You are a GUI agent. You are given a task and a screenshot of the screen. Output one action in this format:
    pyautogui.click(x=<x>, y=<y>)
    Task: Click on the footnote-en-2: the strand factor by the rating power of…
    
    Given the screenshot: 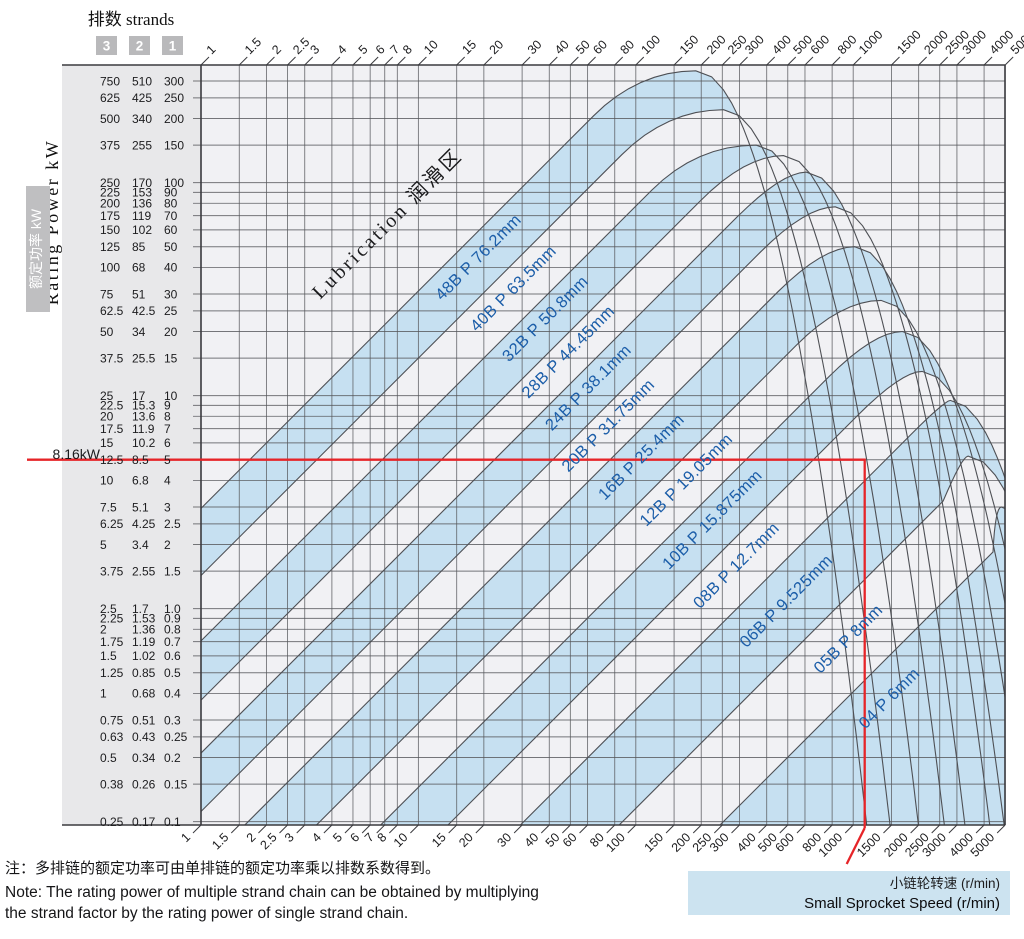 What is the action you would take?
    pyautogui.click(x=206, y=913)
    